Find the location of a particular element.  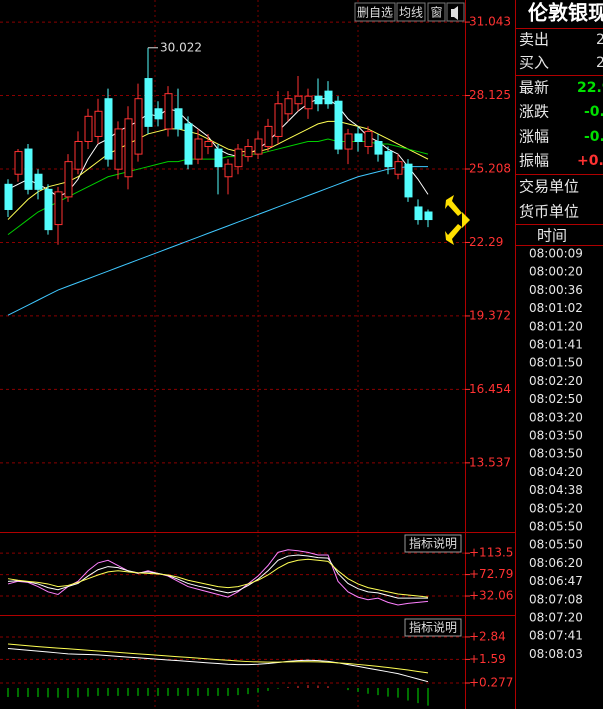

time-entry: 08:01:20 is located at coordinates (556, 326).